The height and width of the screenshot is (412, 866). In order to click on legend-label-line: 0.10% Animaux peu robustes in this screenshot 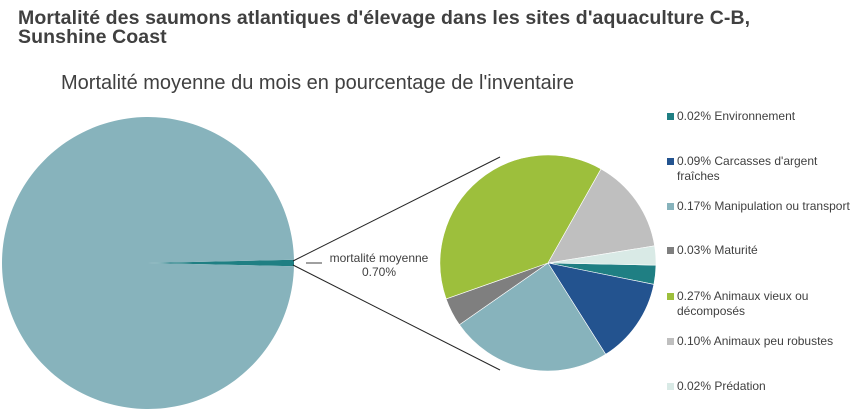, I will do `click(755, 341)`.